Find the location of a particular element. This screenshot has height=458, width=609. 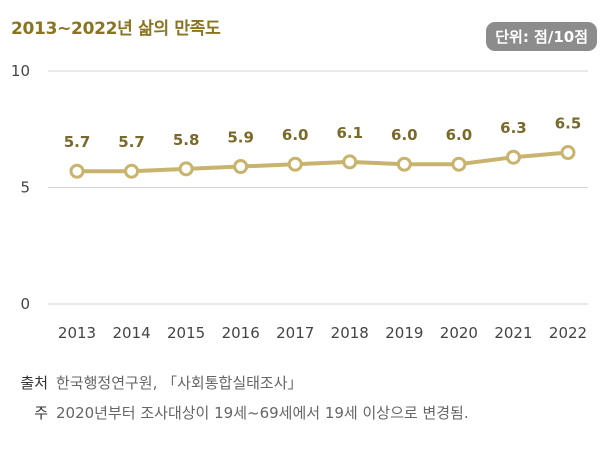

y-tick-label: 5 is located at coordinates (25, 188).